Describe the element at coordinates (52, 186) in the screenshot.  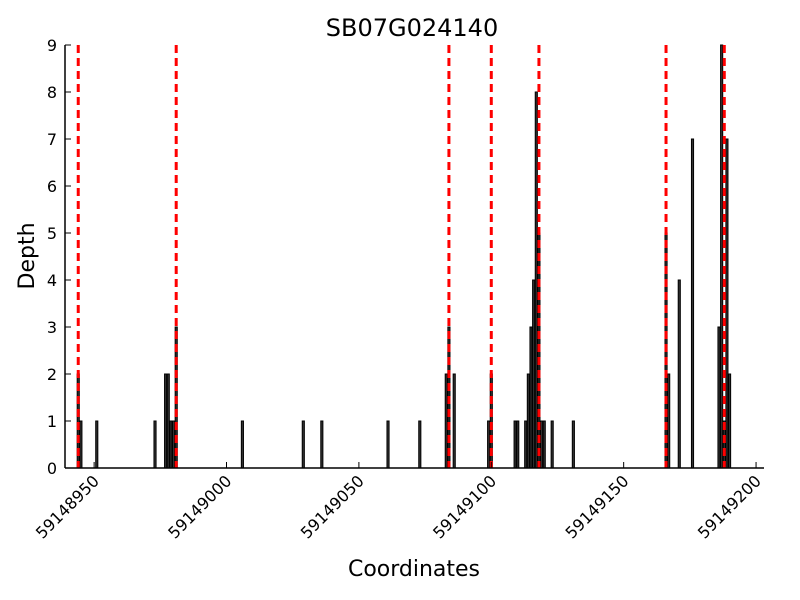
I see `y-tick-label: 6` at that location.